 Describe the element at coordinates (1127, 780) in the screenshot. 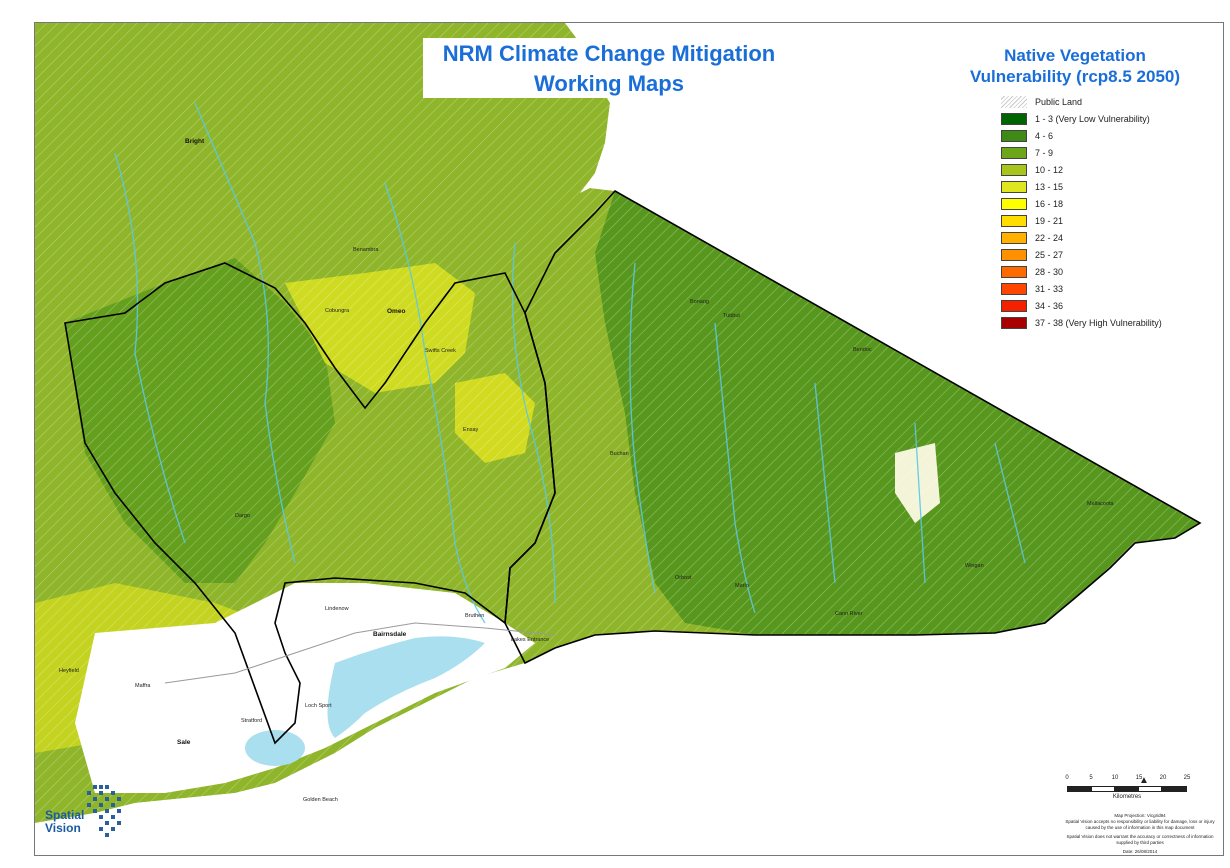

I see `scale-ticks: 0 5 10 15 20 25` at that location.